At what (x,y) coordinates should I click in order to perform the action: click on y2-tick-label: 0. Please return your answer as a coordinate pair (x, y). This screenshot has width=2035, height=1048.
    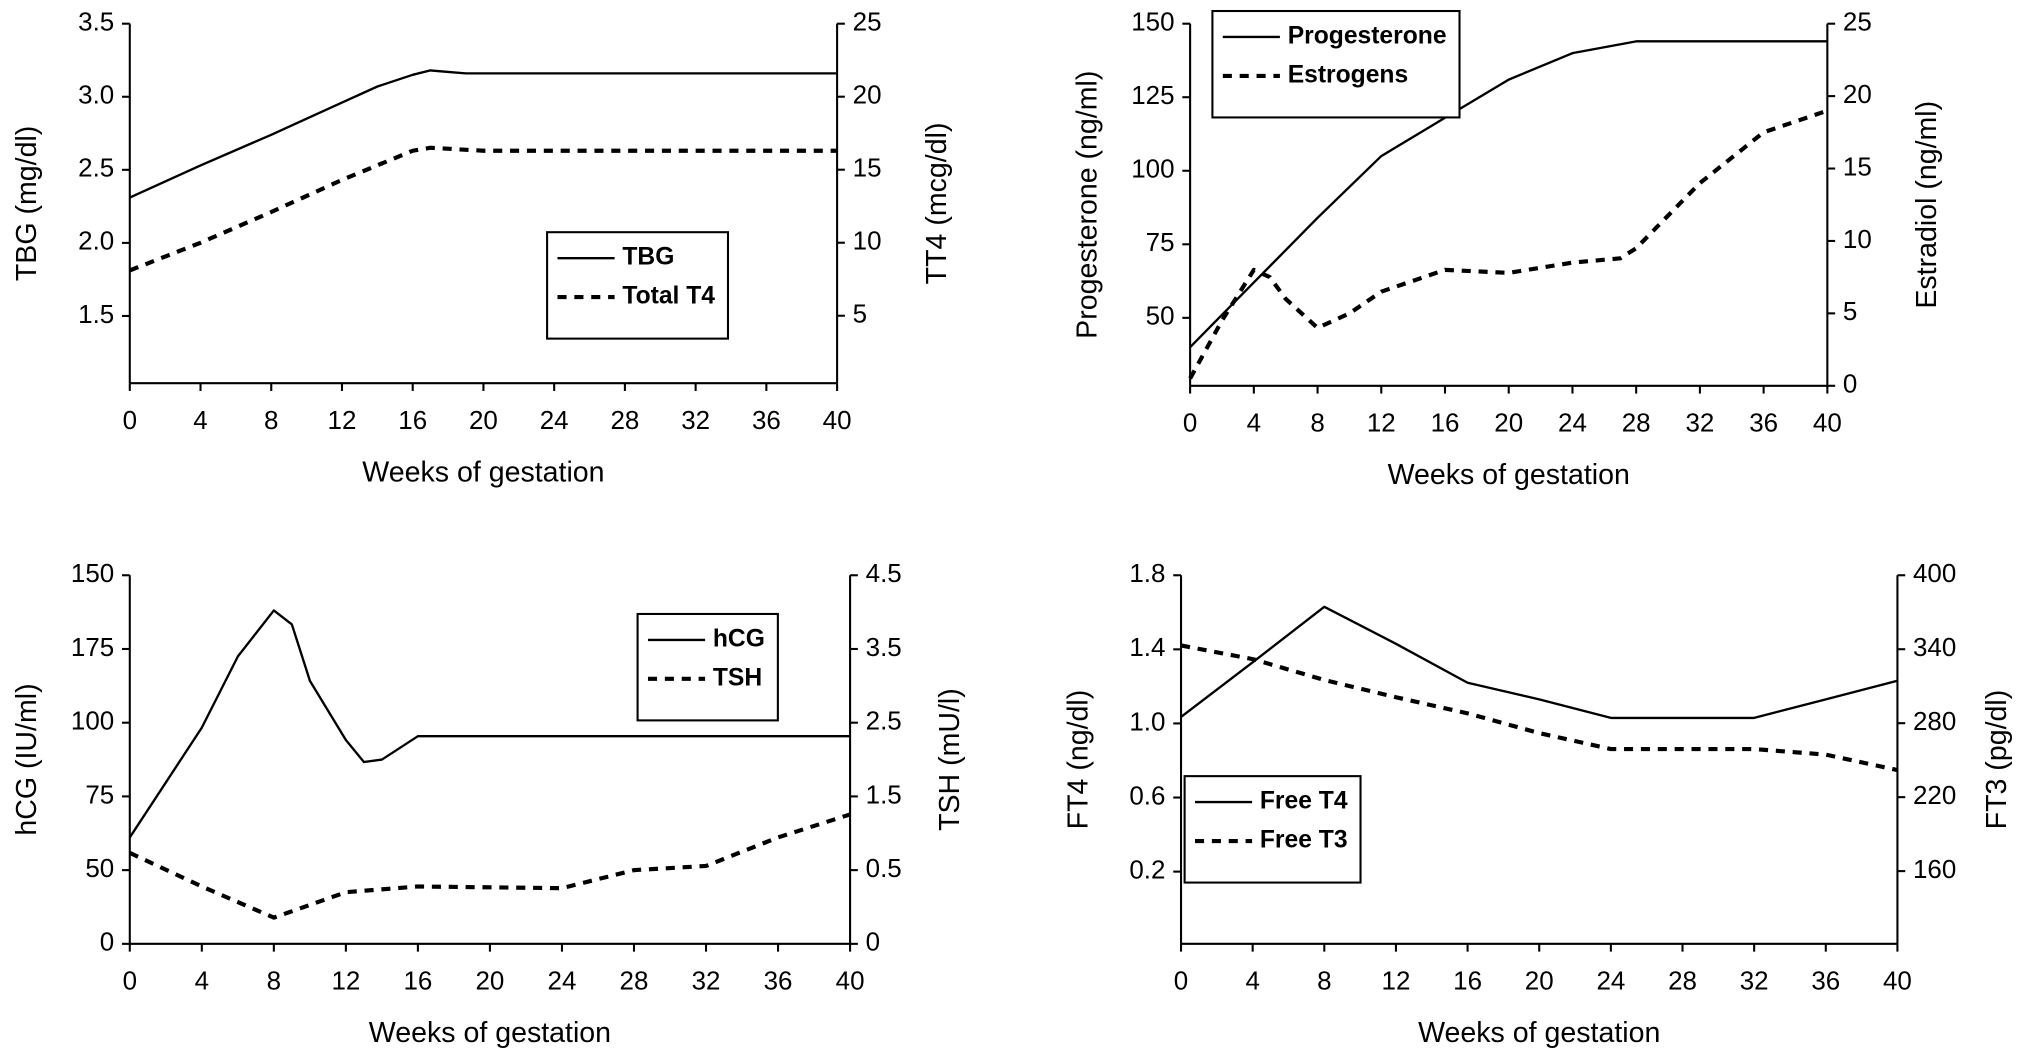
    Looking at the image, I should click on (1850, 385).